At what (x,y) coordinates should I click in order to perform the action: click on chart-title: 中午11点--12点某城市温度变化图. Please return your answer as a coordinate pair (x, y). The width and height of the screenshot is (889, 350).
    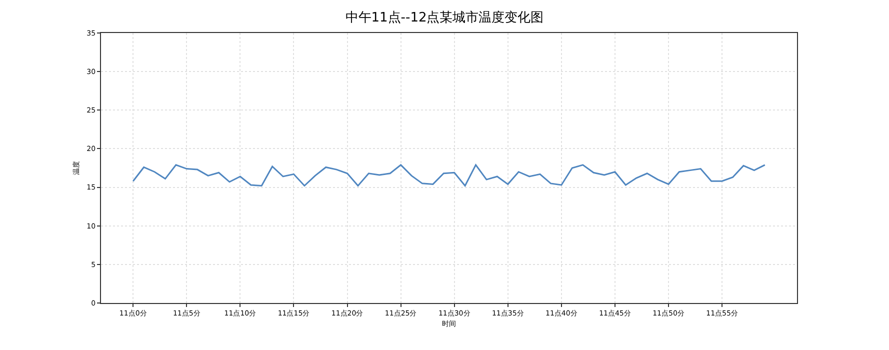
    Looking at the image, I should click on (444, 17).